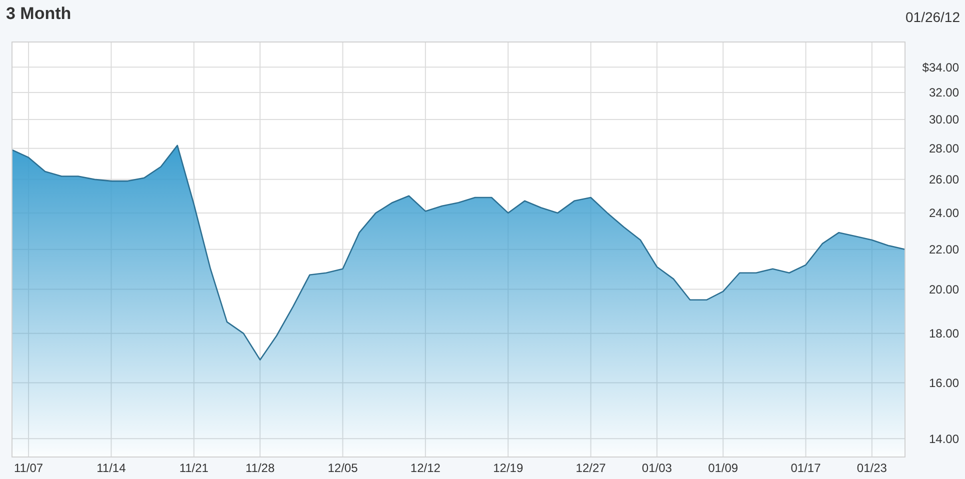  Describe the element at coordinates (872, 468) in the screenshot. I see `x-tick-label: 01/23` at that location.